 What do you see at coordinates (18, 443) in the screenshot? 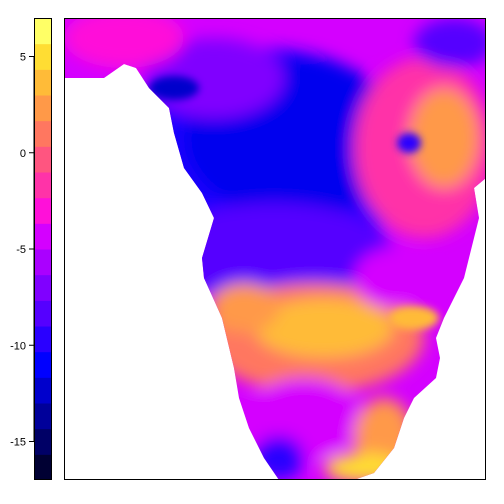
I see `legend-tick-label: -15` at bounding box center [18, 443].